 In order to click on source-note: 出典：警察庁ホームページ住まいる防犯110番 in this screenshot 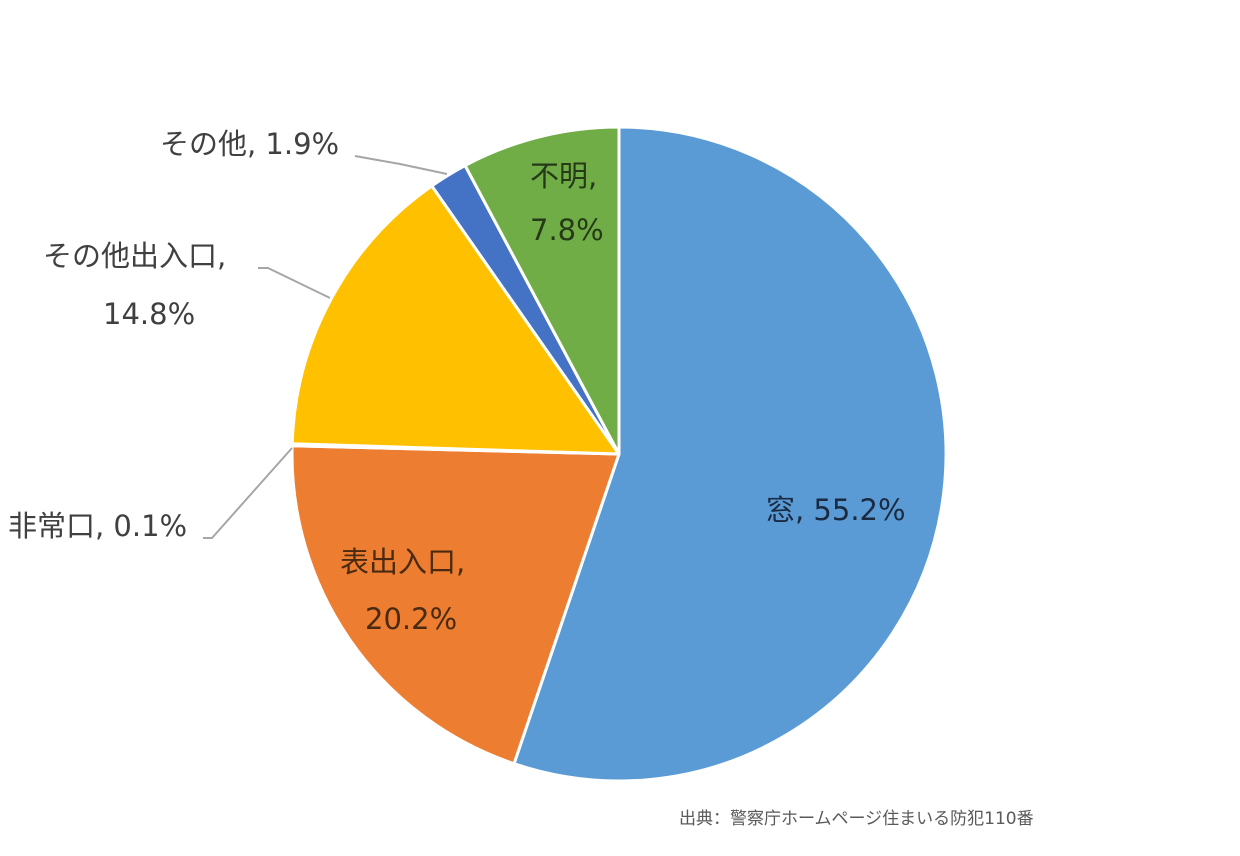, I will do `click(856, 819)`.